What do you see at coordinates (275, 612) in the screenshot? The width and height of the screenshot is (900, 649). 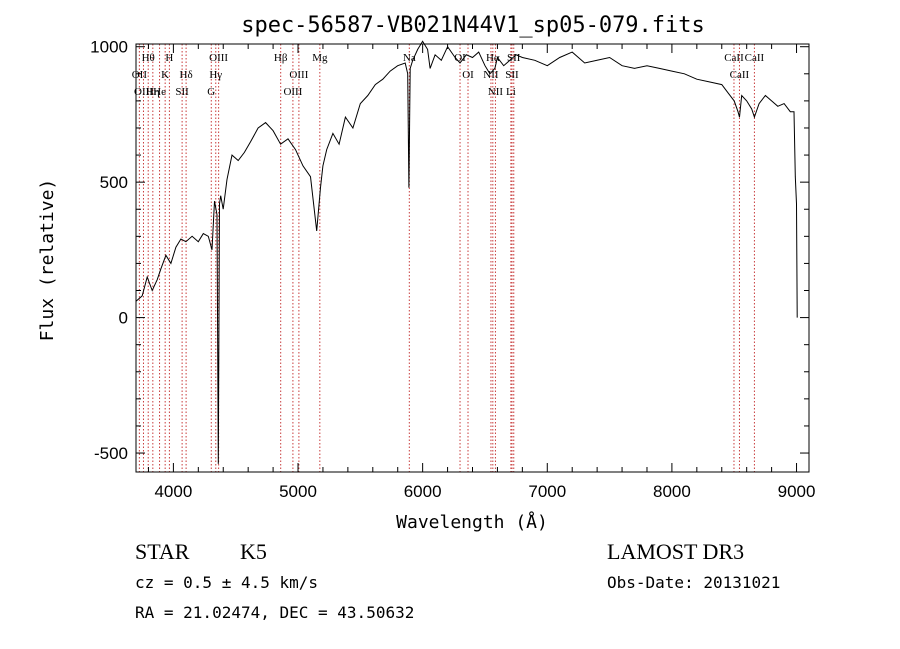 I see `sky-coordinates: RA = 21.02474, DEC = 43.50632` at bounding box center [275, 612].